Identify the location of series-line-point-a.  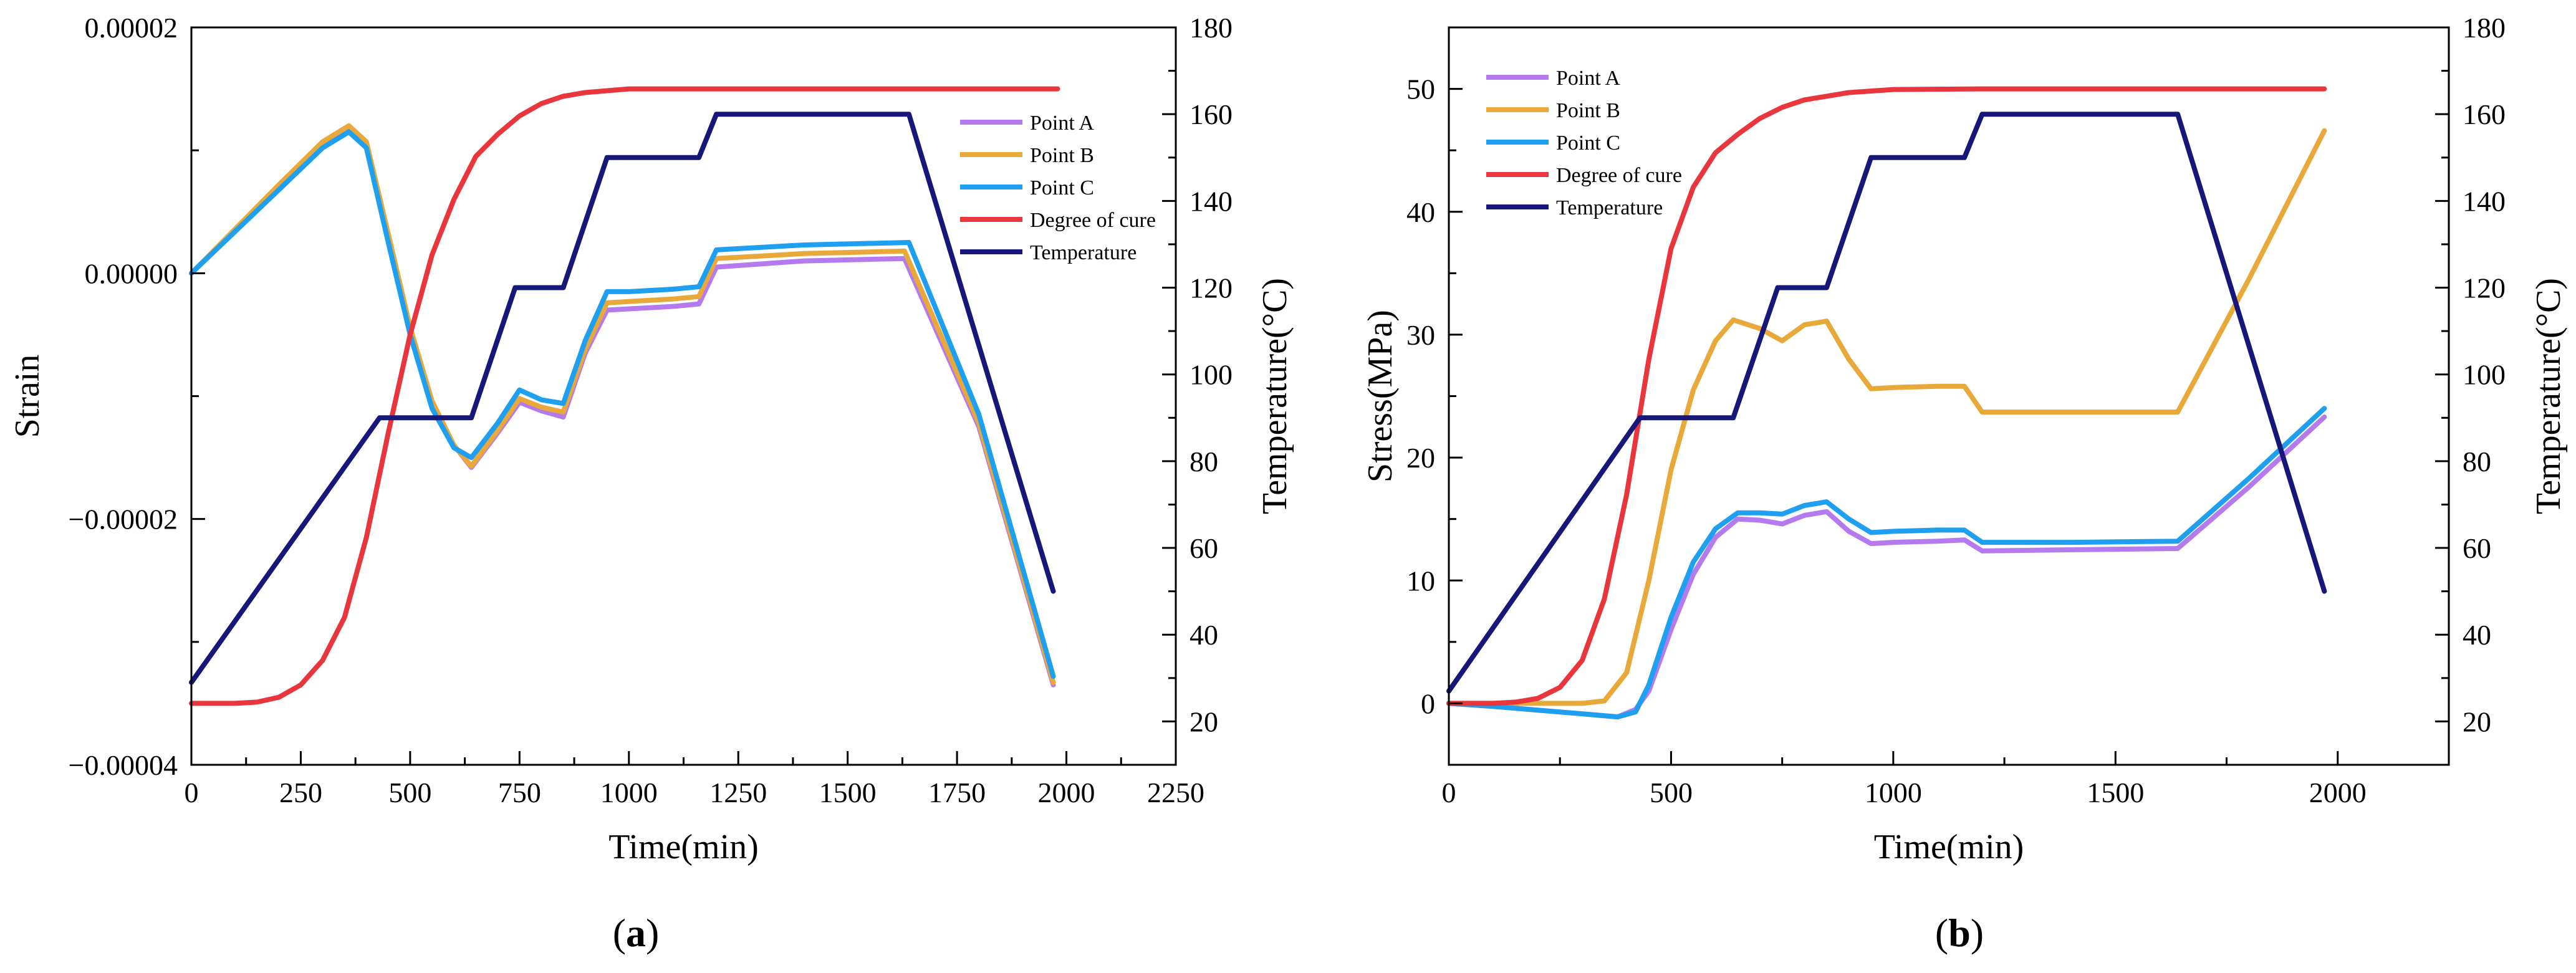
(1886, 567).